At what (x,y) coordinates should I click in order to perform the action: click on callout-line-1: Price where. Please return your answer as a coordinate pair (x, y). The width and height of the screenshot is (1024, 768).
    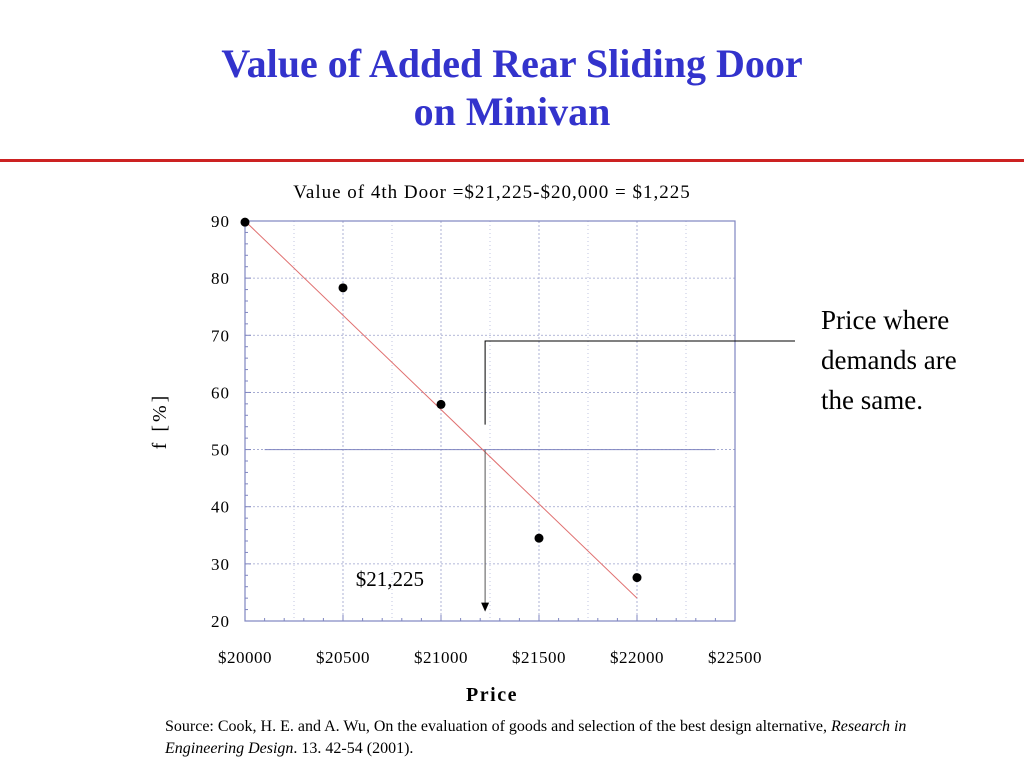
    Looking at the image, I should click on (885, 320).